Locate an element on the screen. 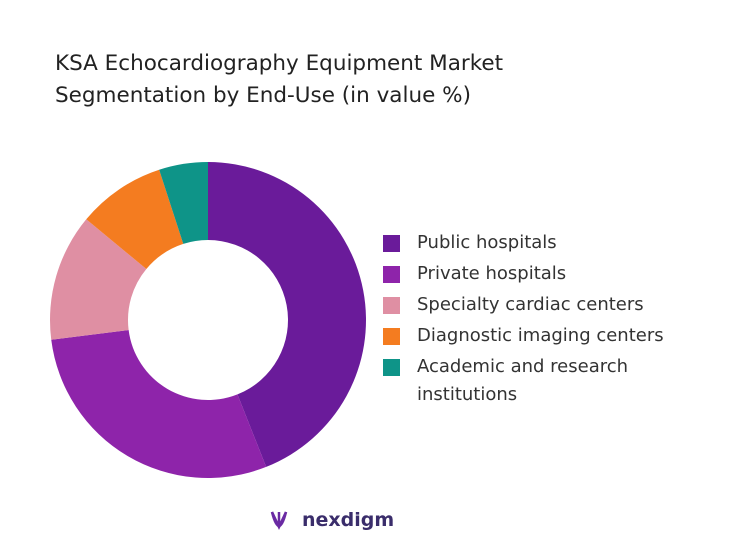  legend-item: Diagnostic imaging centers is located at coordinates (545, 336).